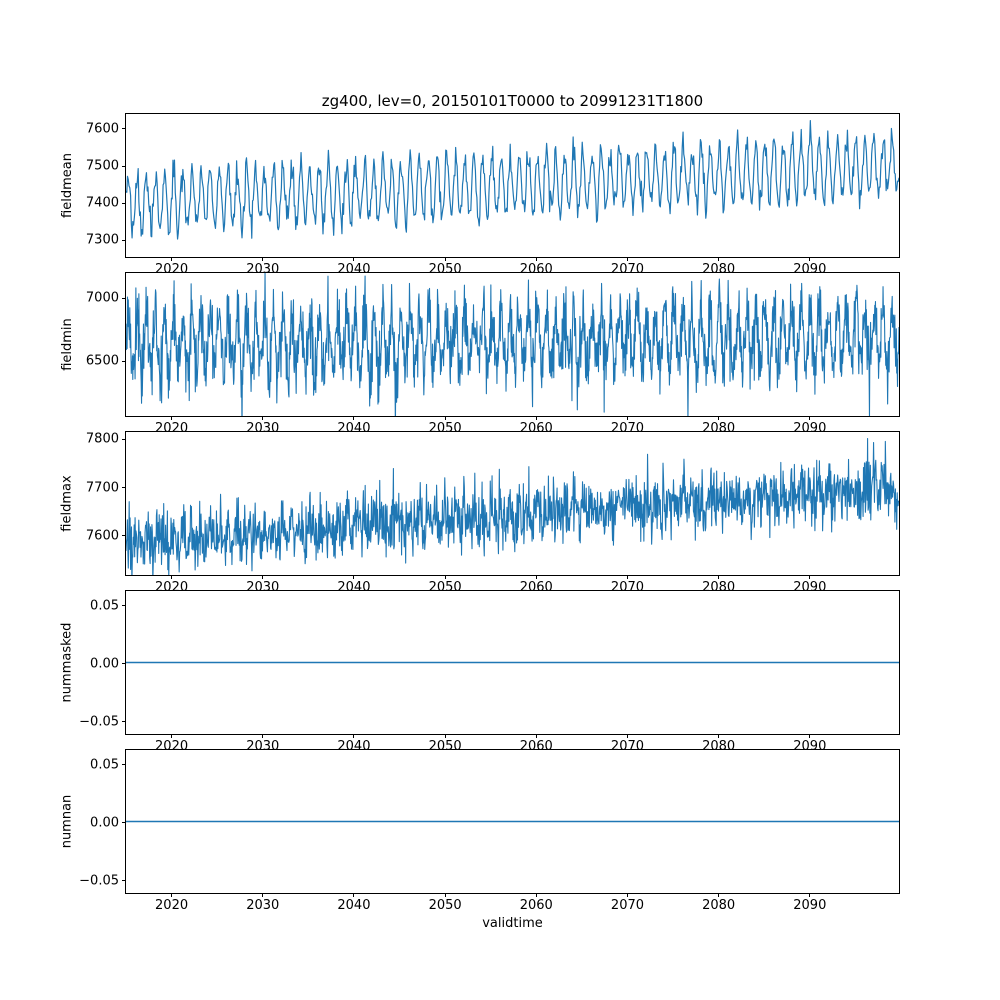 This screenshot has width=1000, height=1000. What do you see at coordinates (719, 905) in the screenshot?
I see `x-tick-label: 2080` at bounding box center [719, 905].